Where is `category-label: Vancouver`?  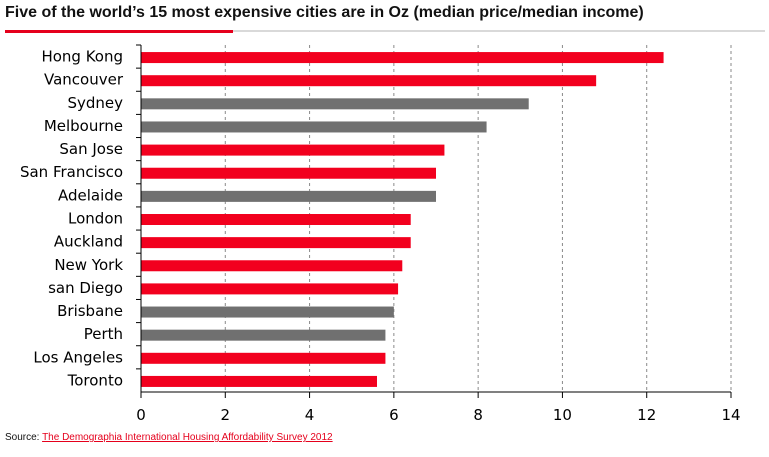
category-label: Vancouver is located at coordinates (84, 80).